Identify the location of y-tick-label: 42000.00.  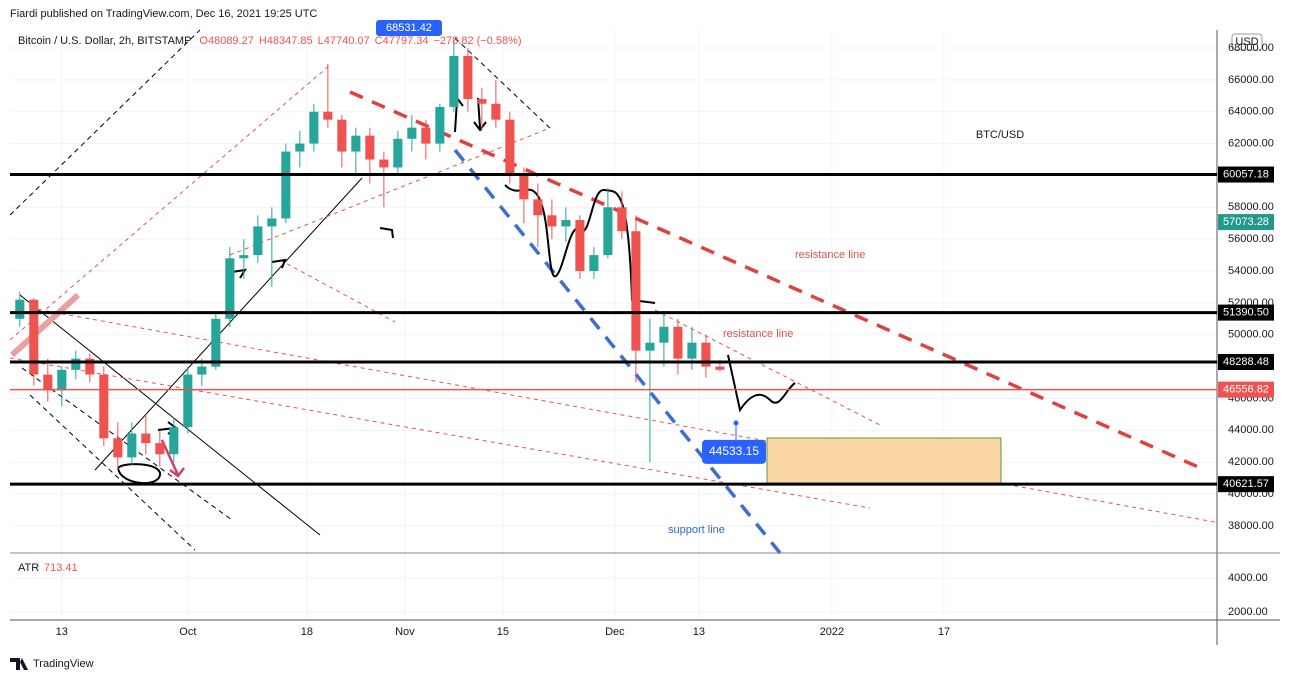
(1251, 462).